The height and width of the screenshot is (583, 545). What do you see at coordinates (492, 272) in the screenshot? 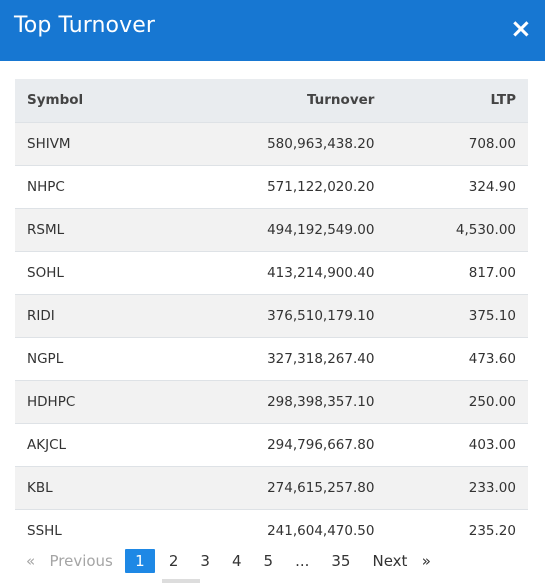
I see `cell-ltp: 817.00` at bounding box center [492, 272].